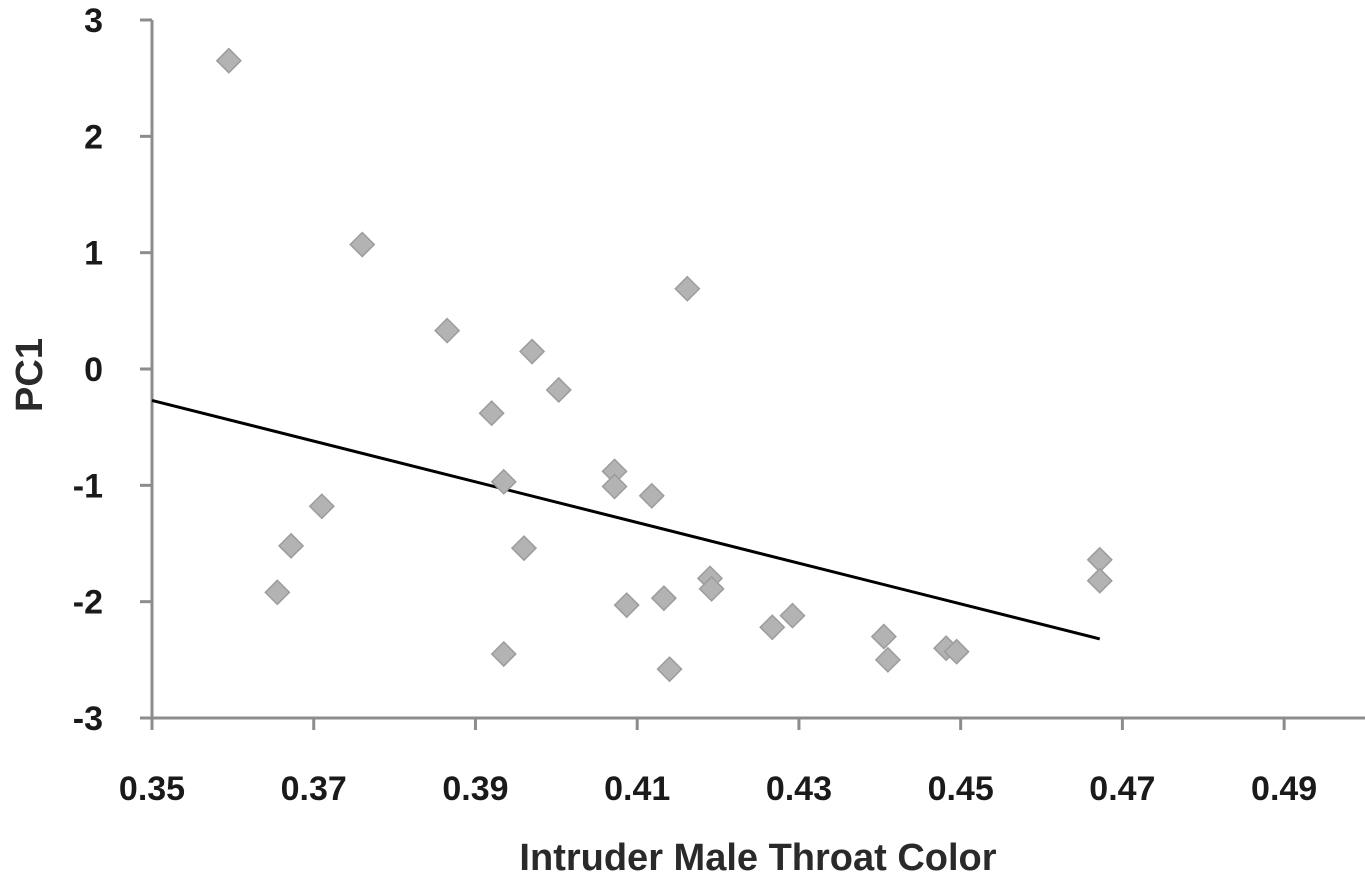 The width and height of the screenshot is (1365, 875). I want to click on y-tick-label: 3, so click(93, 21).